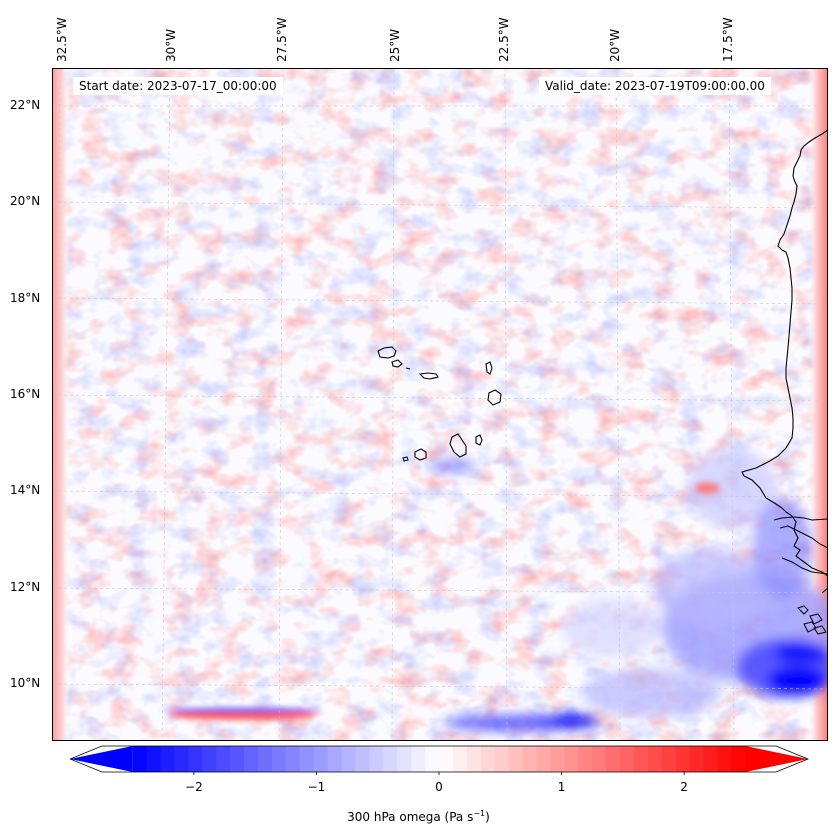 This screenshot has width=837, height=839. What do you see at coordinates (776, 759) in the screenshot?
I see `colorbar-extend-max` at bounding box center [776, 759].